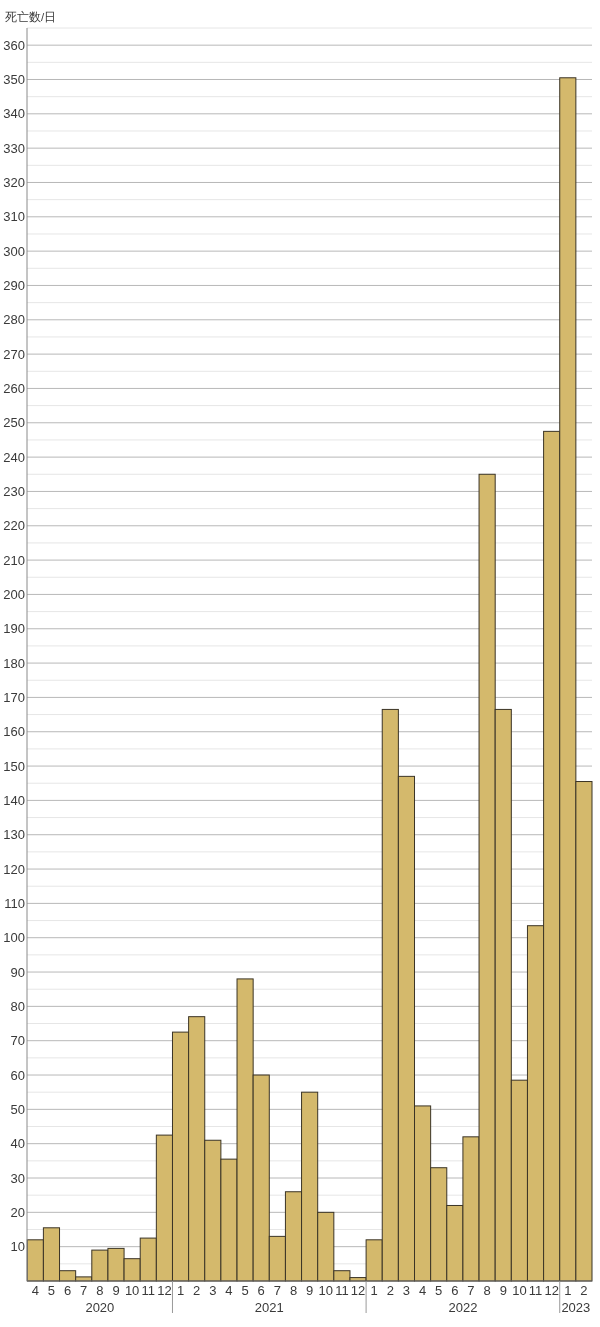 This screenshot has width=600, height=1327. Describe the element at coordinates (17, 1075) in the screenshot. I see `y-tick-label: 60` at that location.